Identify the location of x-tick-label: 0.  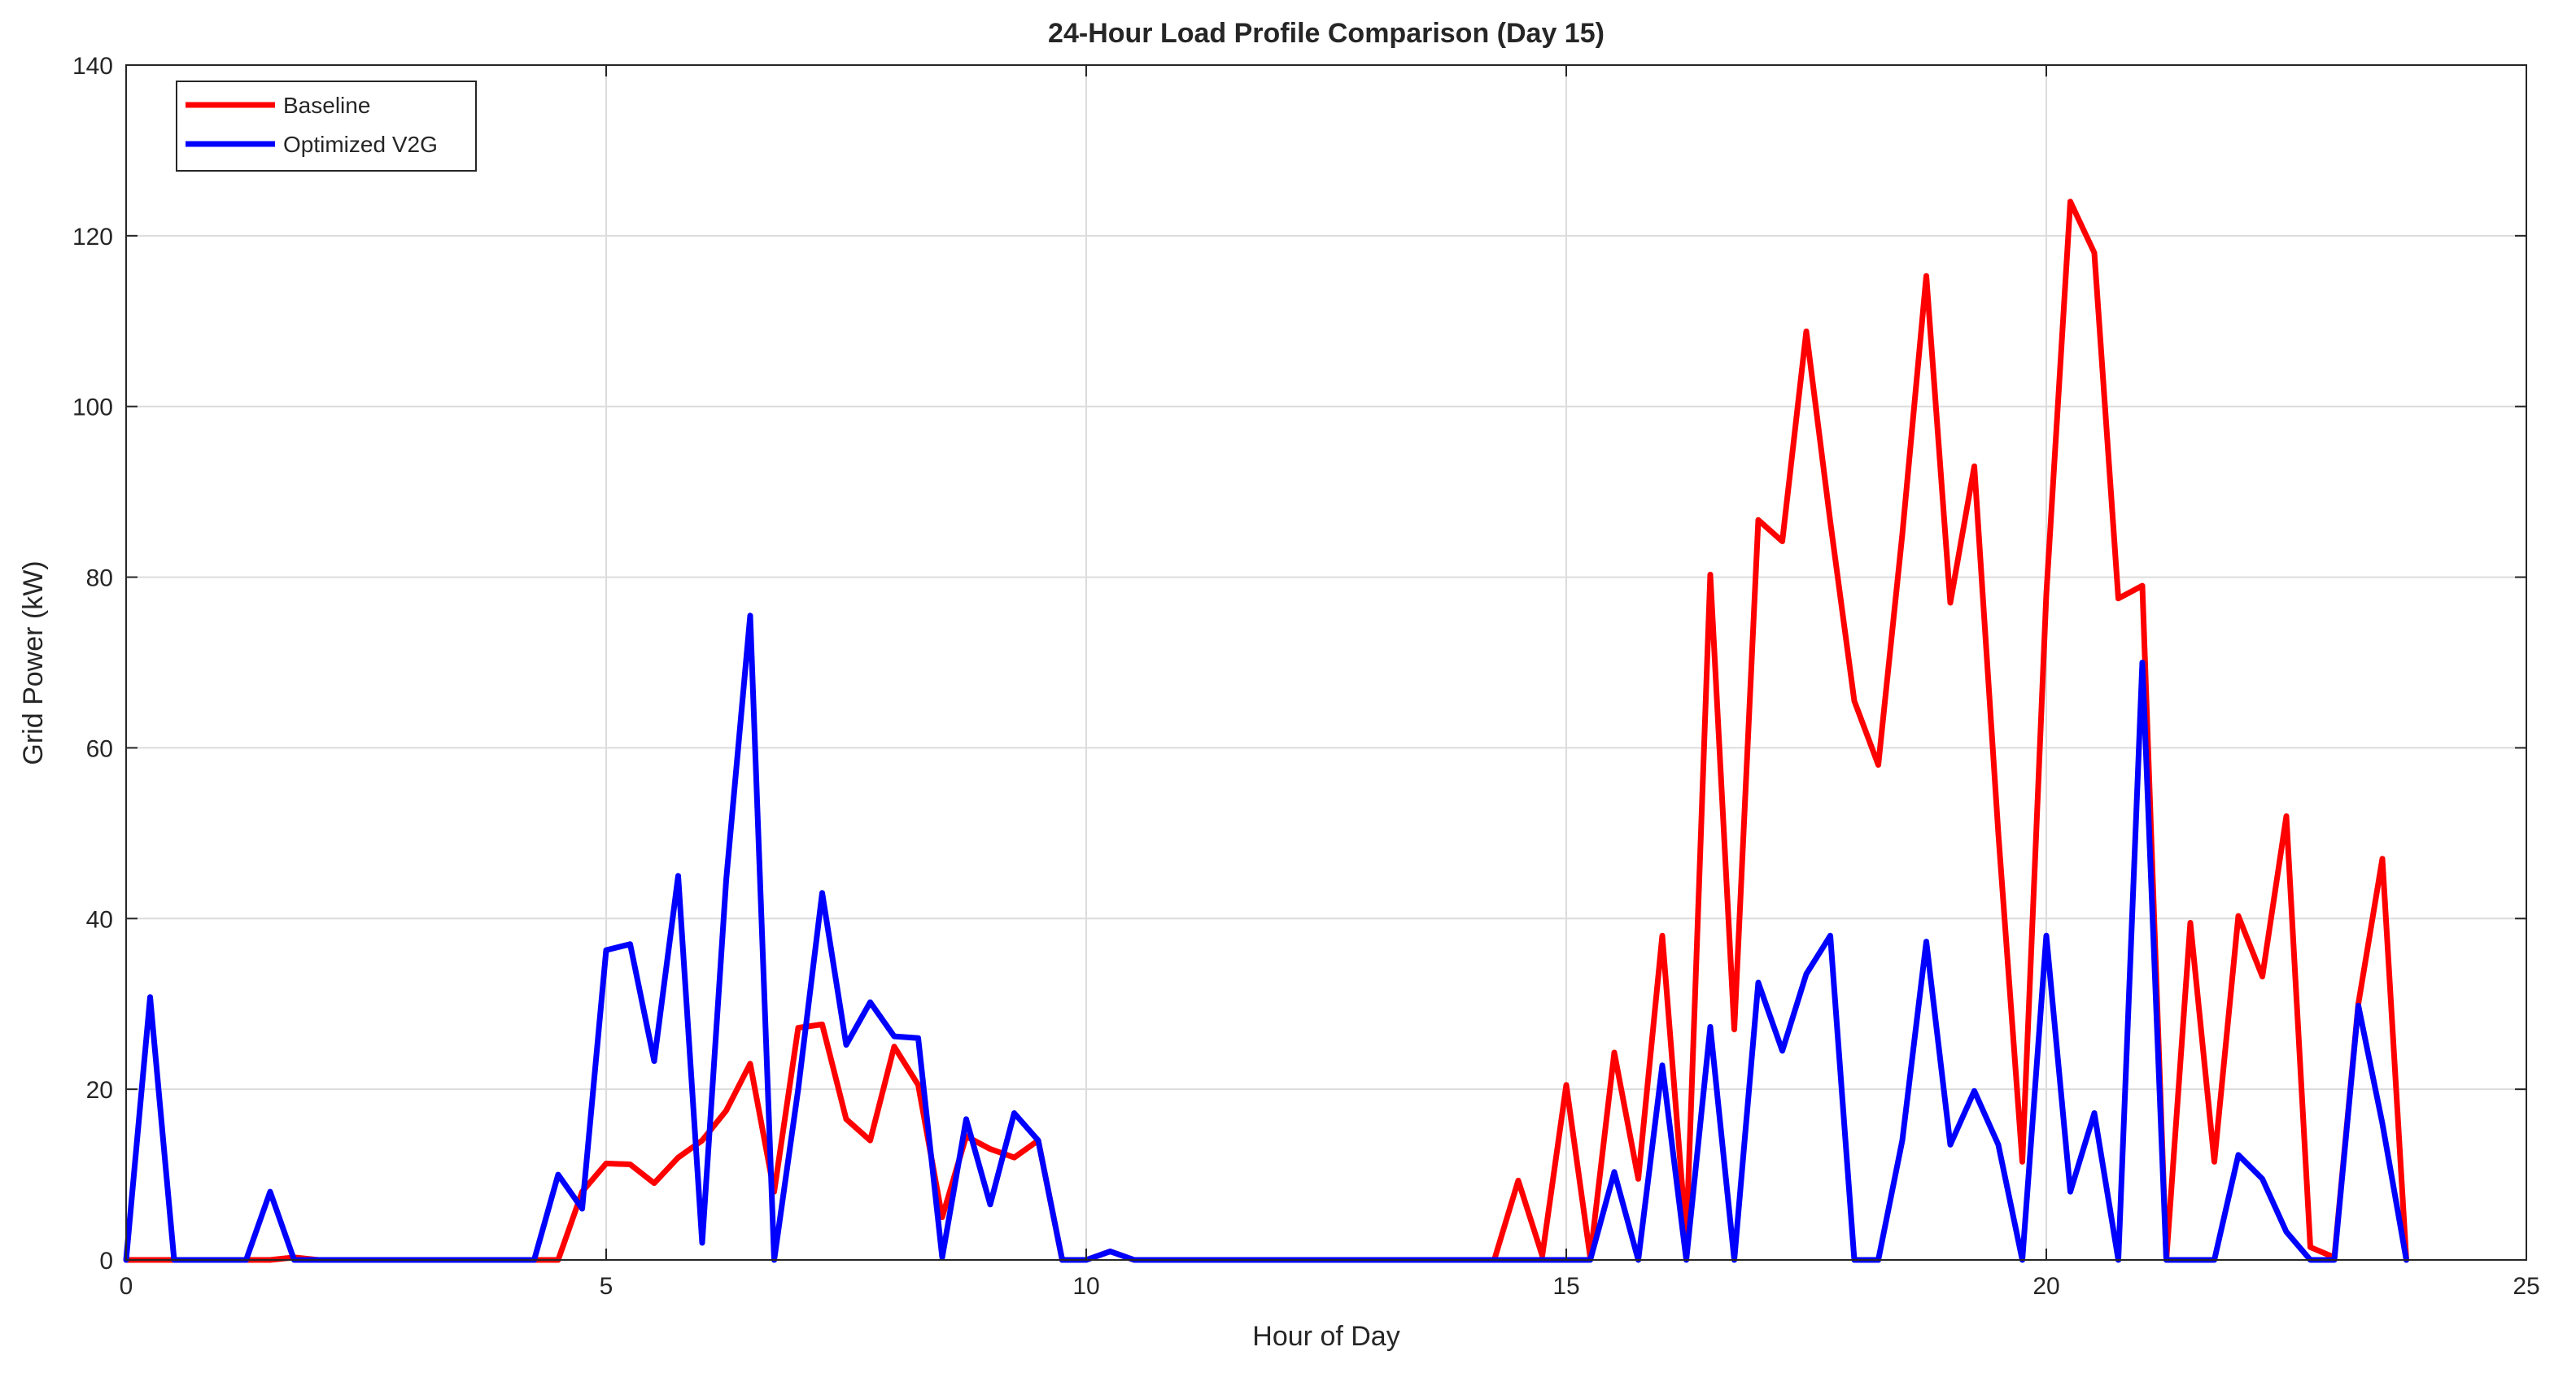
(126, 1286).